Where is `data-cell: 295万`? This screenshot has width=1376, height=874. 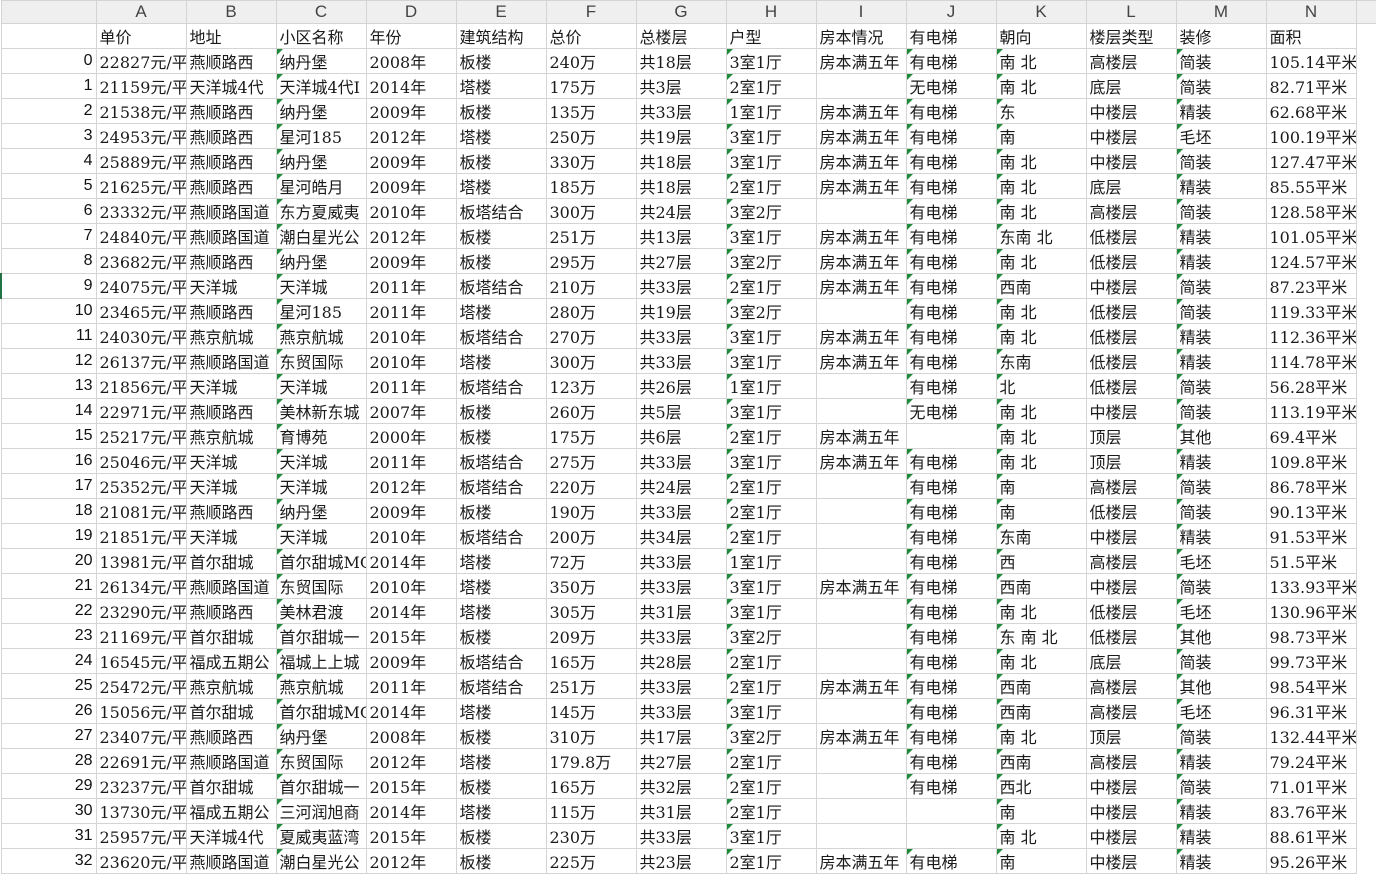 data-cell: 295万 is located at coordinates (591, 261).